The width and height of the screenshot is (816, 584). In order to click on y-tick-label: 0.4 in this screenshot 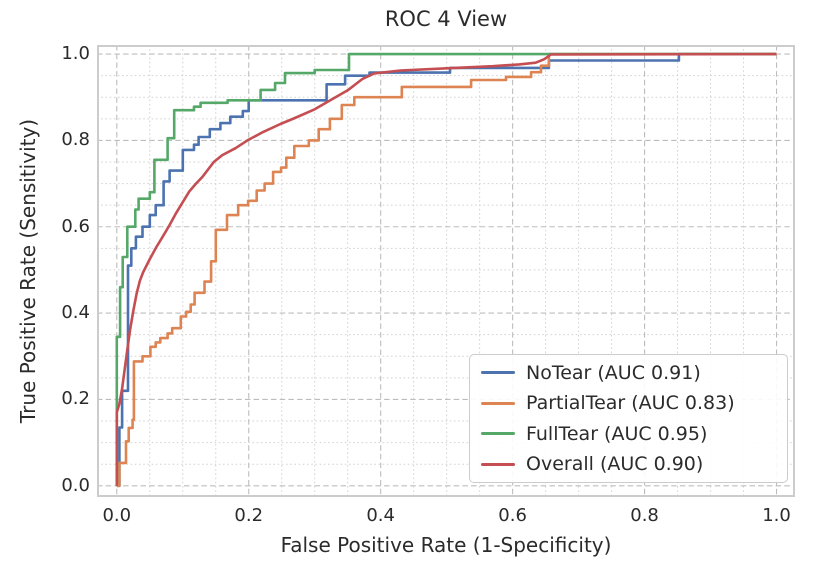, I will do `click(75, 313)`.